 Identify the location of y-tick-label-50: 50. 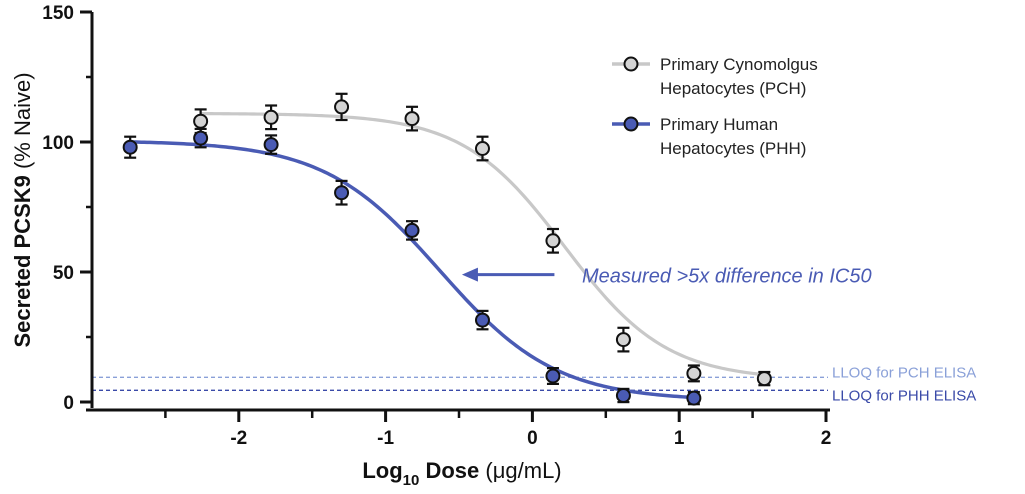
(63, 273).